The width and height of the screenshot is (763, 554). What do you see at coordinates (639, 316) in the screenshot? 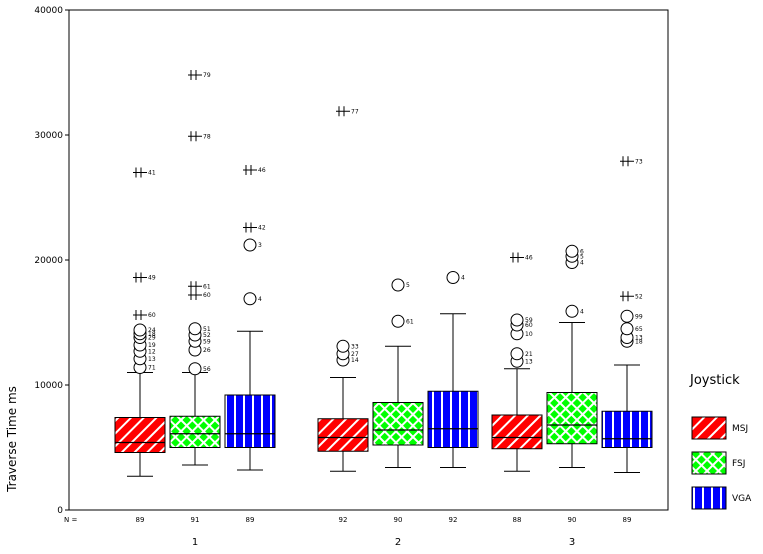
I see `outlier-label: 99` at bounding box center [639, 316].